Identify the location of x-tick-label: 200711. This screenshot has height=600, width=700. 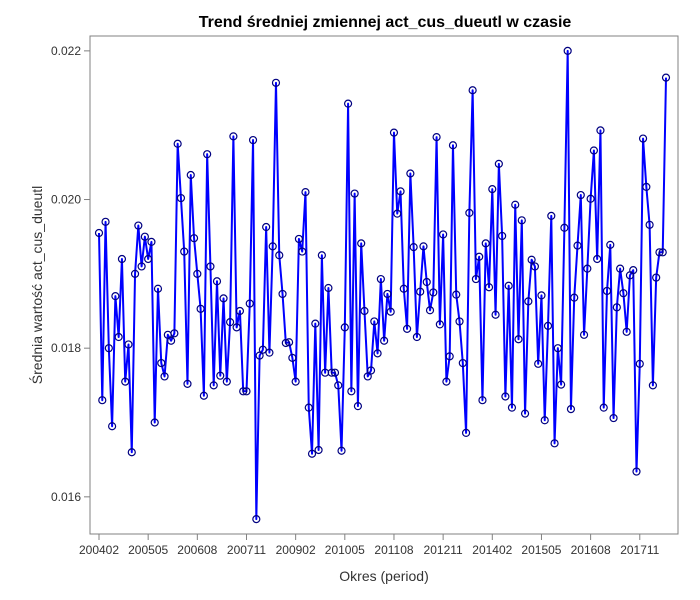
(246, 550).